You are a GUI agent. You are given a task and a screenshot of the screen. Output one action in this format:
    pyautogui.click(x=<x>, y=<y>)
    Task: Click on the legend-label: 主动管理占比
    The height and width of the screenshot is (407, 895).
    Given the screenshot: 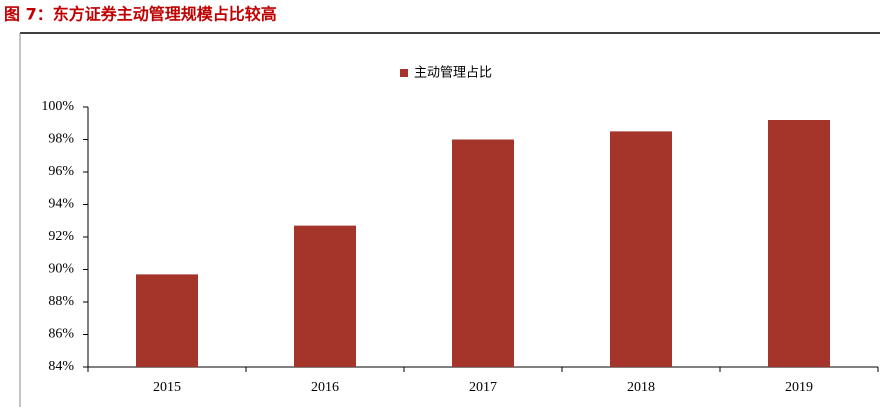 What is the action you would take?
    pyautogui.click(x=453, y=73)
    